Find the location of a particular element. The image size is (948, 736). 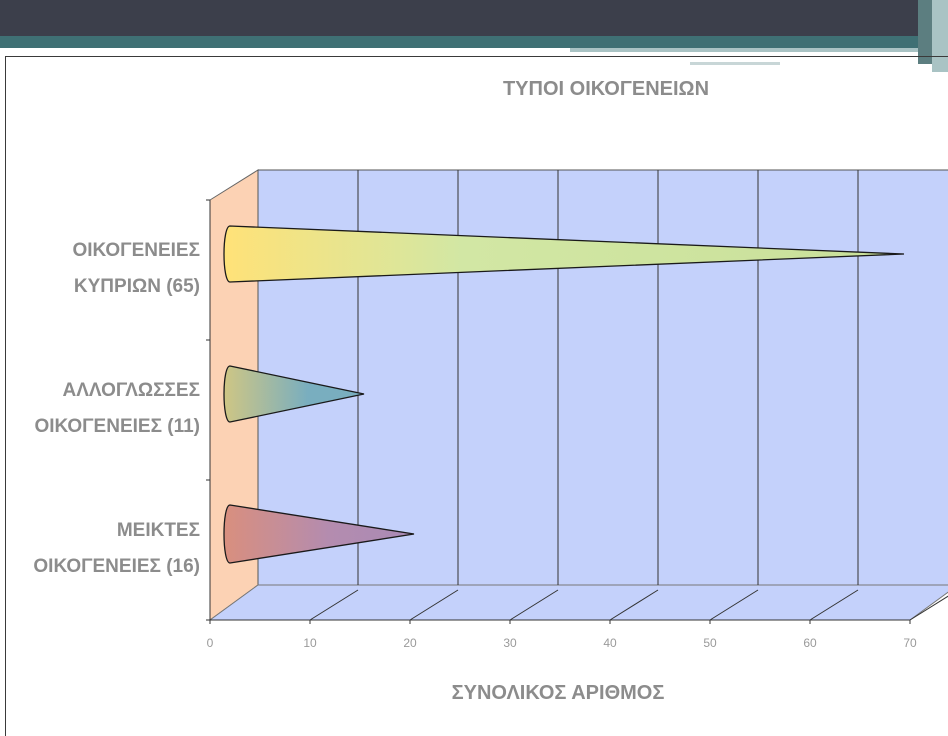

banner-teal-band is located at coordinates (474, 42).